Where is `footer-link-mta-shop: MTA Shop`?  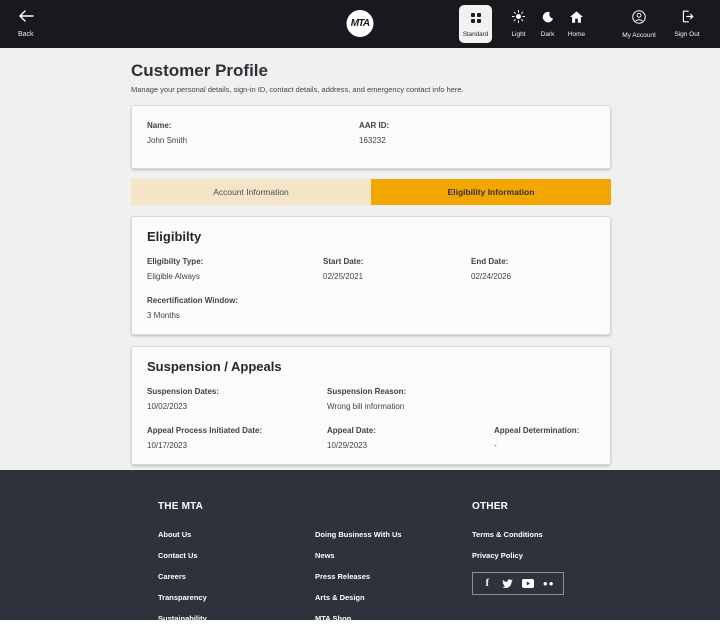 footer-link-mta-shop: MTA Shop is located at coordinates (333, 618).